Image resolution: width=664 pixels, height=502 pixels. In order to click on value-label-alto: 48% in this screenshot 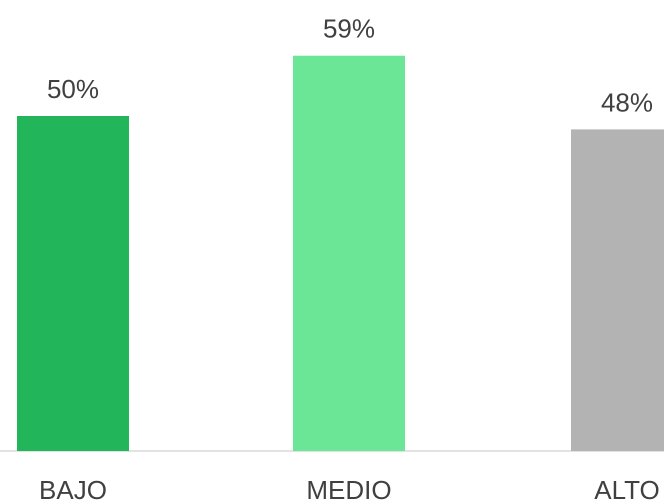, I will do `click(627, 102)`.